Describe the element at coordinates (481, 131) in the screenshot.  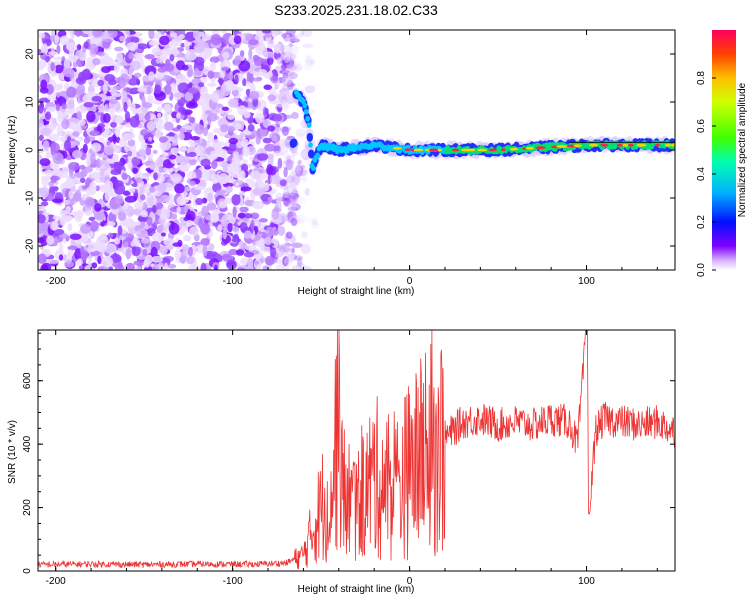
I see `signal-track` at that location.